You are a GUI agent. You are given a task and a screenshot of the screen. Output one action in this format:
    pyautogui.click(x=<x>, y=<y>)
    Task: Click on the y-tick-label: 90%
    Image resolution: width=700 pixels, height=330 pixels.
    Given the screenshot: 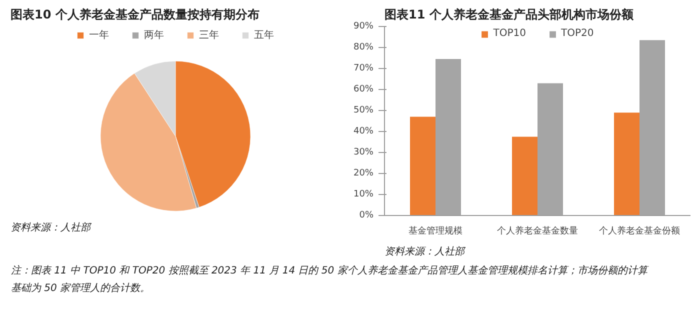 What is the action you would take?
    pyautogui.click(x=363, y=27)
    